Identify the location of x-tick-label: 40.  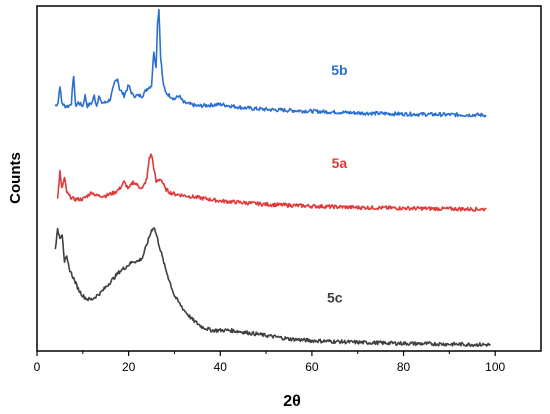
(221, 367).